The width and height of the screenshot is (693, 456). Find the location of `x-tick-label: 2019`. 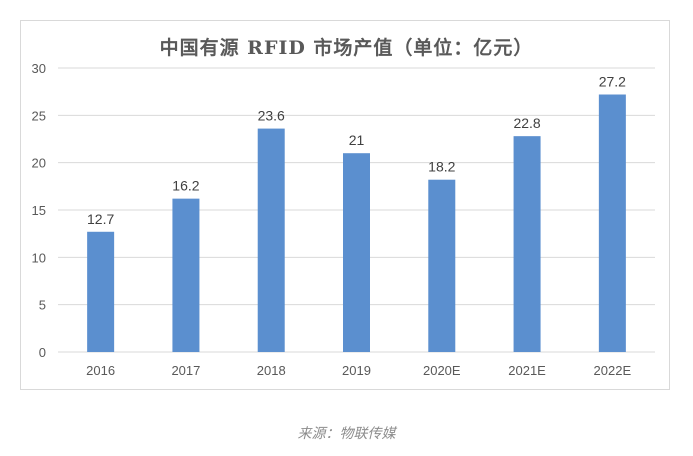

x-tick-label: 2019 is located at coordinates (356, 370).